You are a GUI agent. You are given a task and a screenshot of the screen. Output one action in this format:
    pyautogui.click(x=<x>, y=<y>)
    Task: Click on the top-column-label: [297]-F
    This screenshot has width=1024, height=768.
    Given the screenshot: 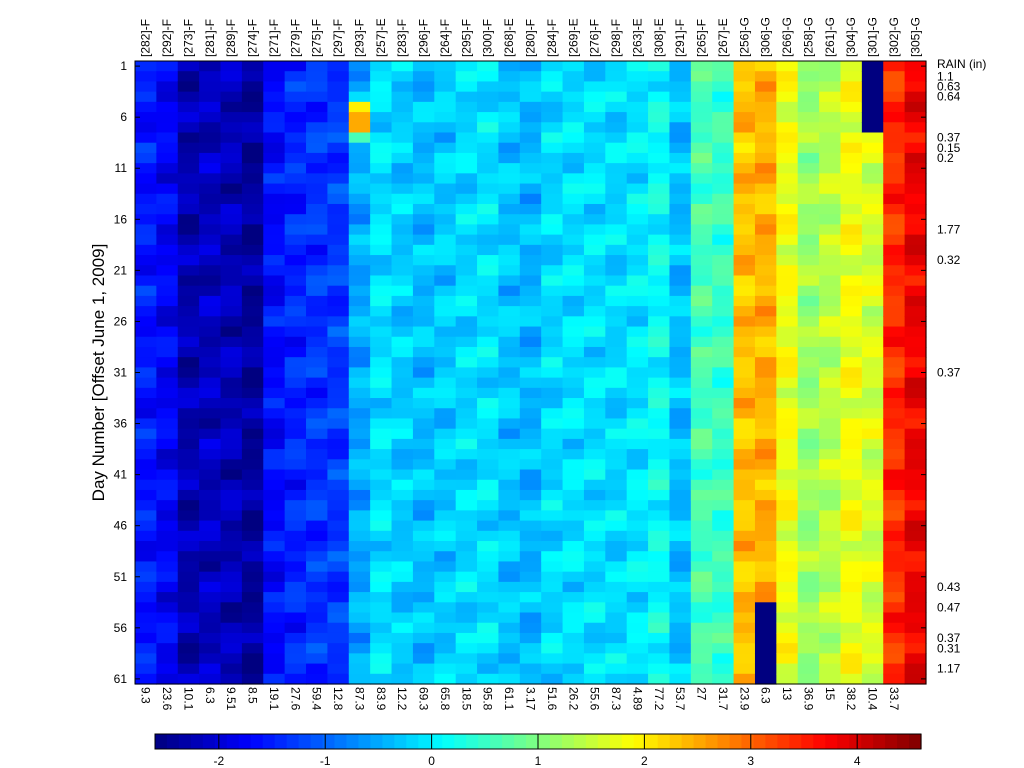 What is the action you would take?
    pyautogui.click(x=338, y=38)
    